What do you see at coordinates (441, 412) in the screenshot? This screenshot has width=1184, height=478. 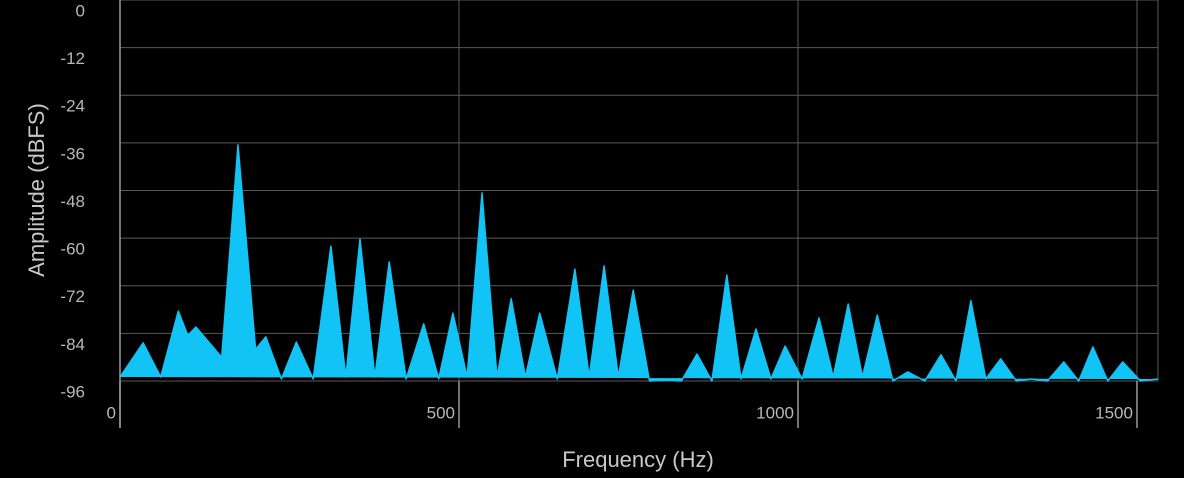 I see `x-tick-label: 500` at bounding box center [441, 412].